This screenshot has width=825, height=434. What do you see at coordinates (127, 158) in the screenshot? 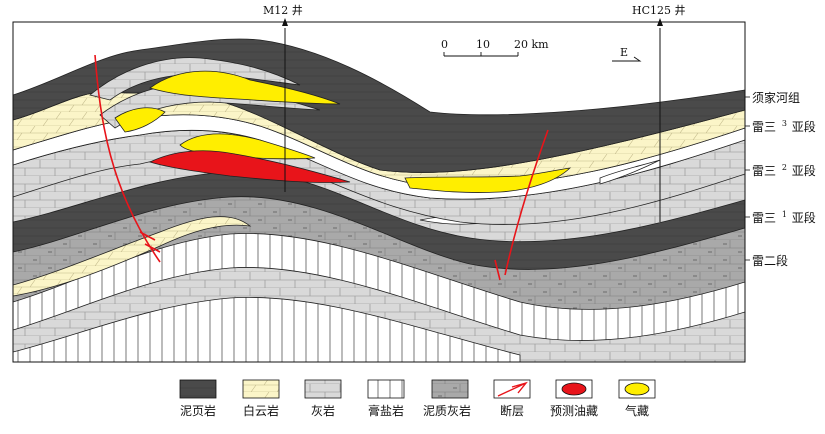
I see `fault-left` at bounding box center [127, 158].